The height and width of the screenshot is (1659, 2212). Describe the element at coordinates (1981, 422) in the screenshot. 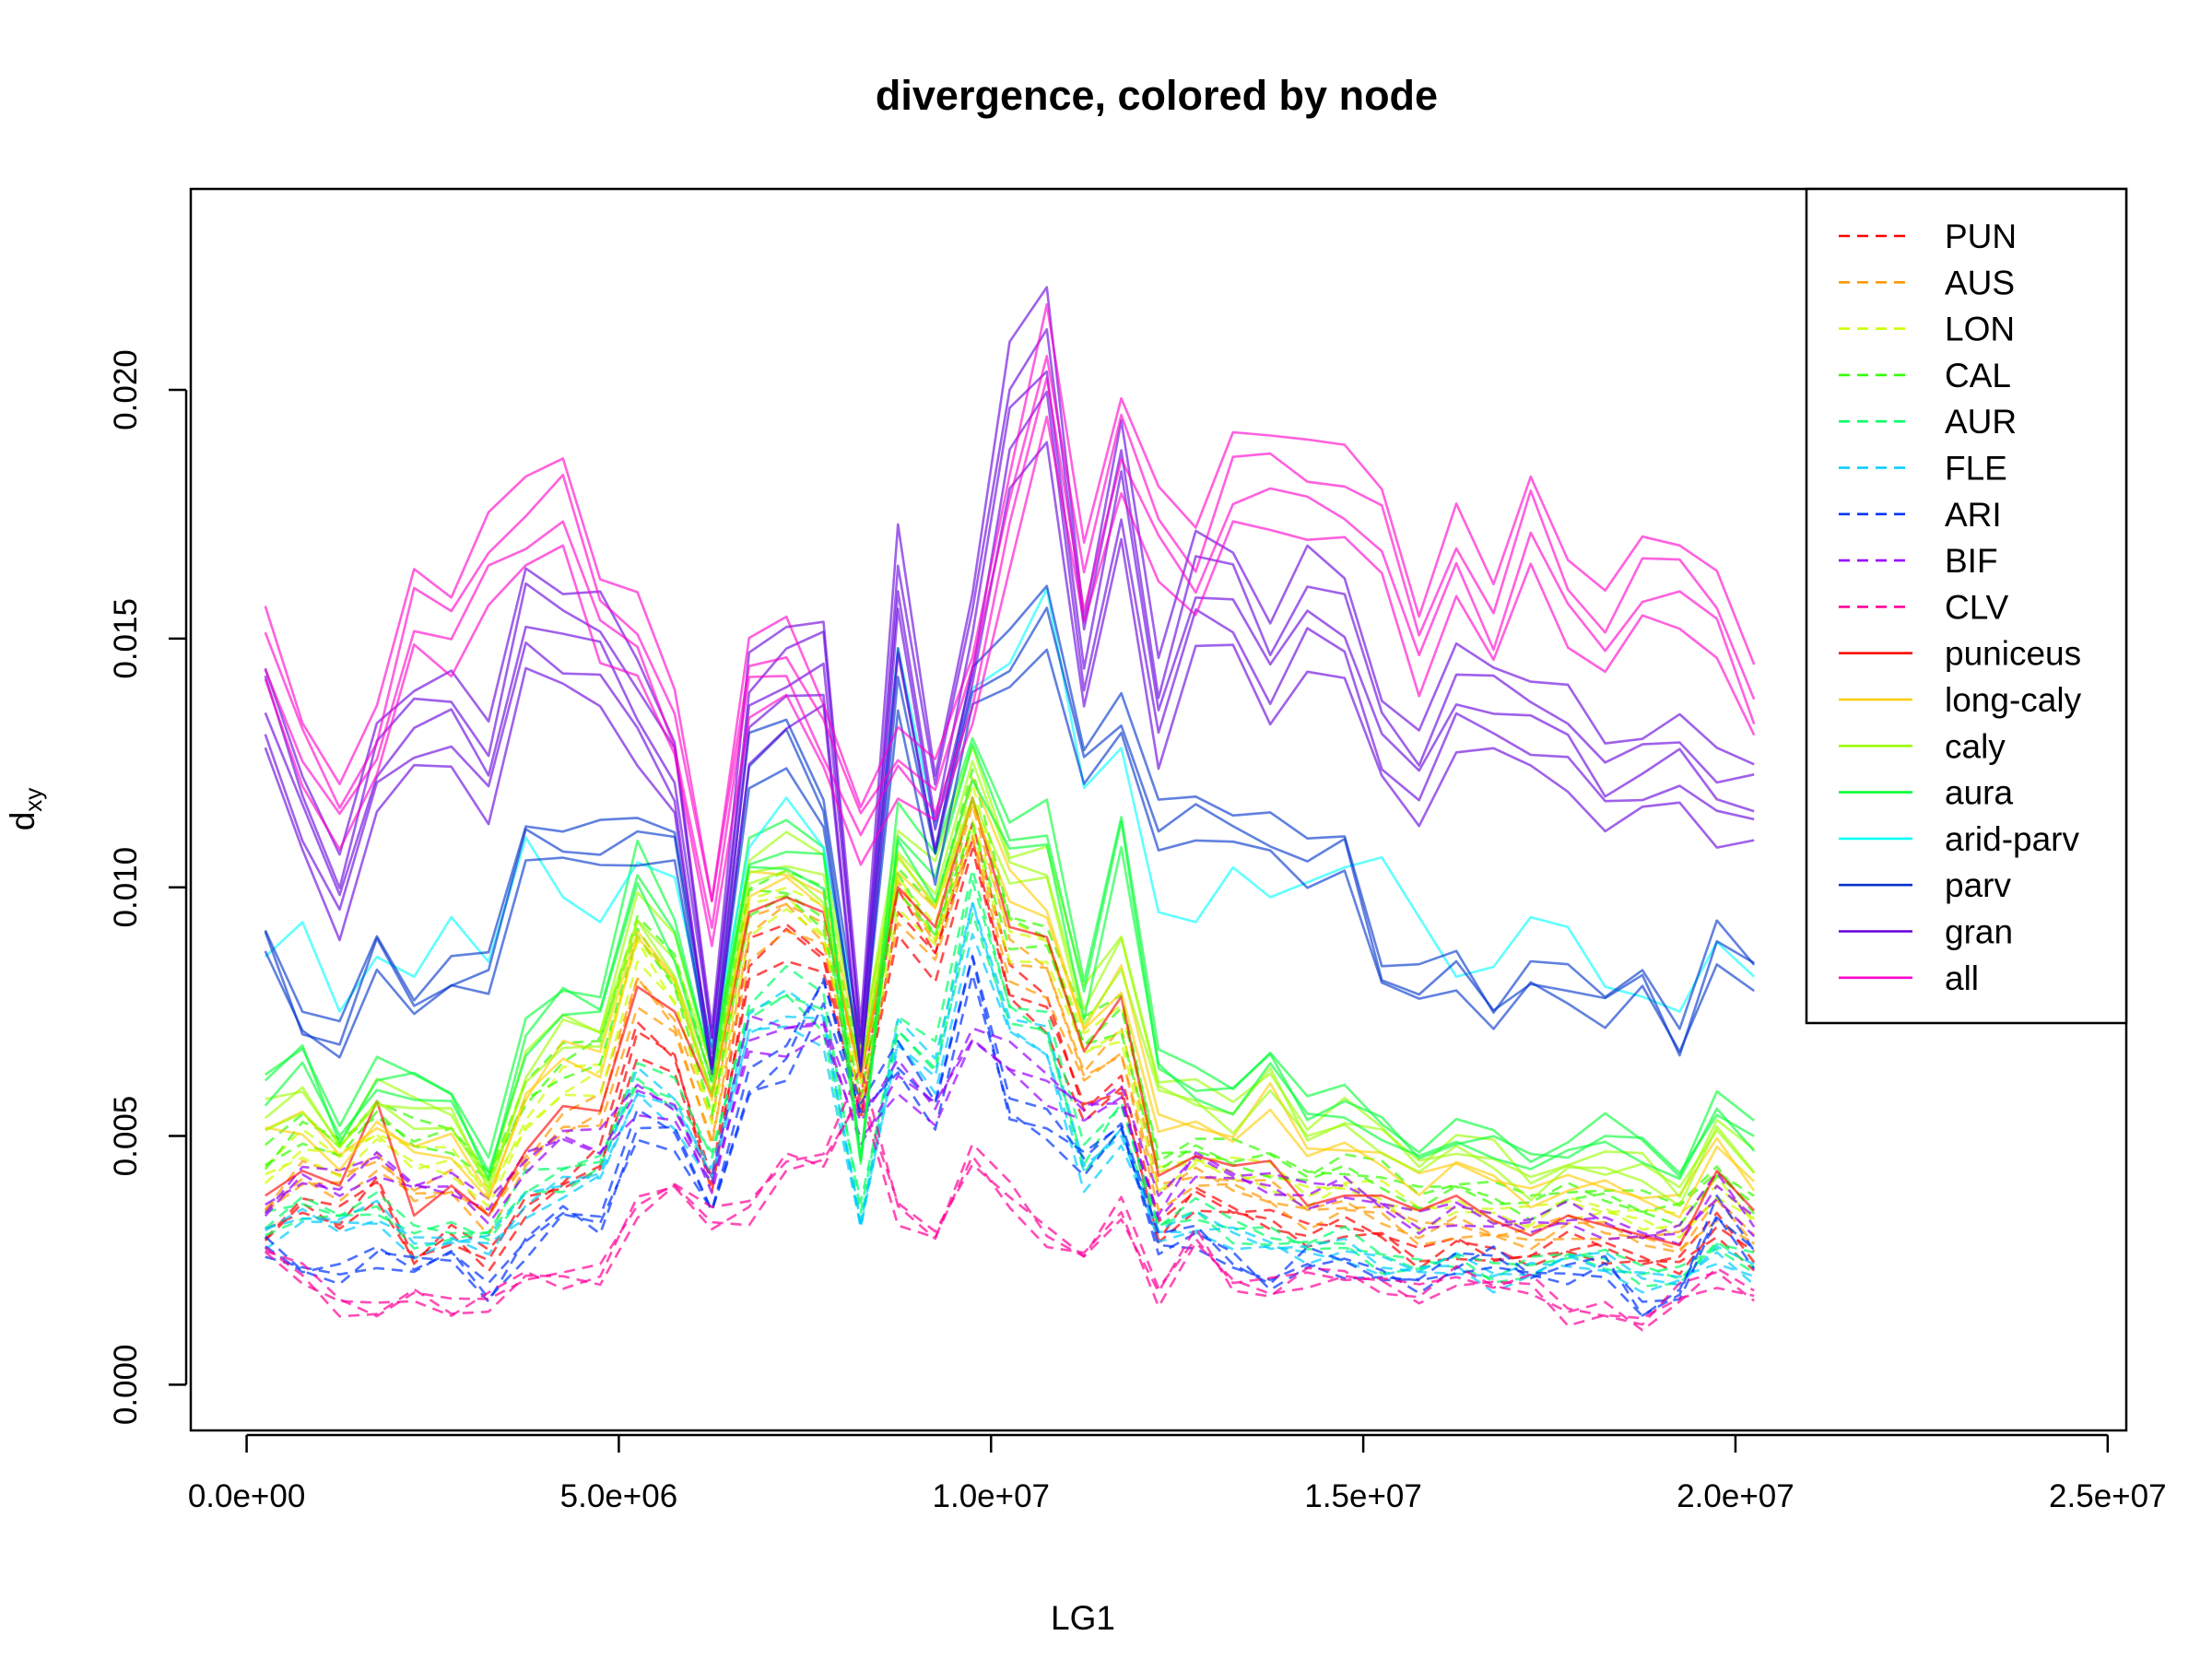

I see `legend-label: AUR` at that location.